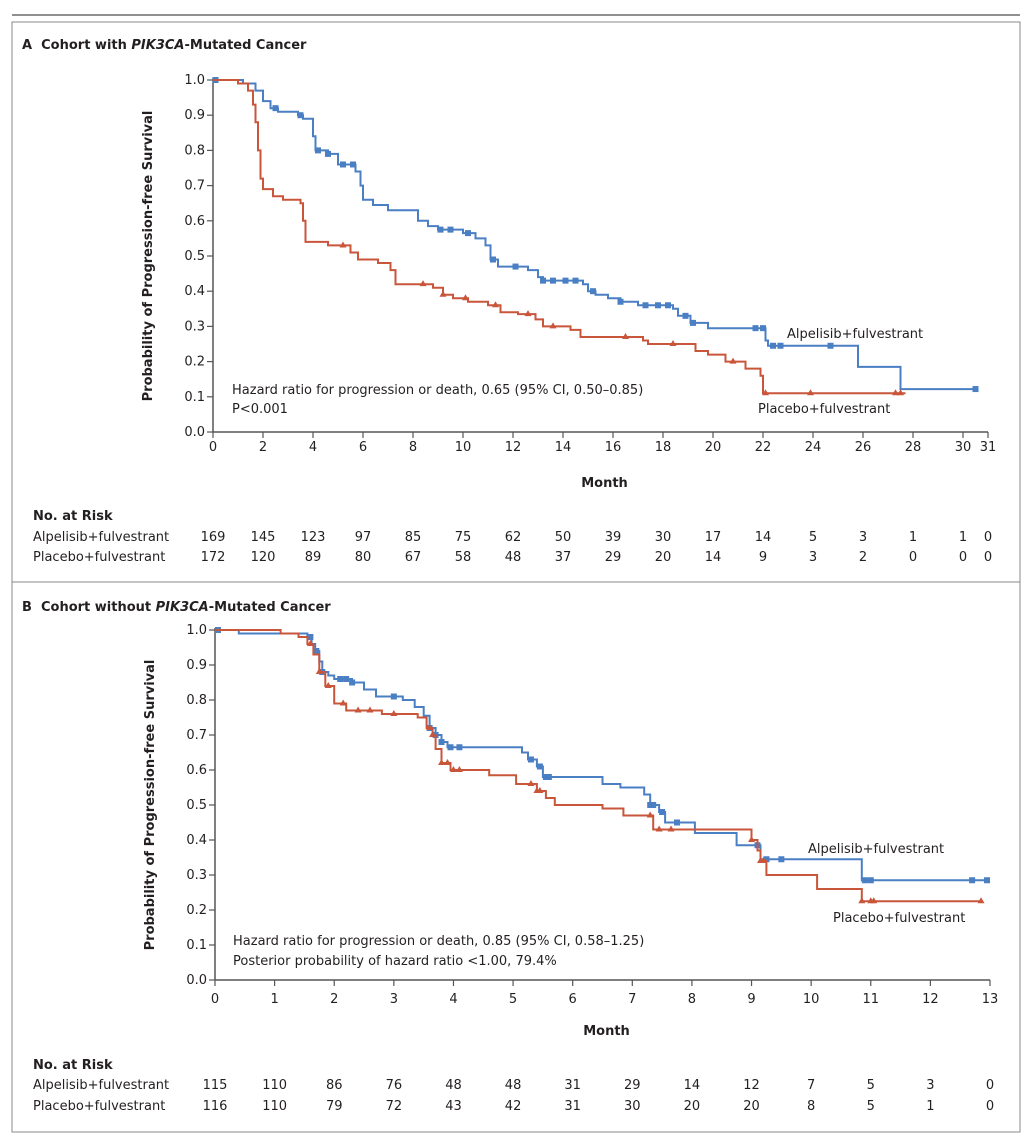  What do you see at coordinates (196, 630) in the screenshot?
I see `y-tick-label: 1.0` at bounding box center [196, 630].